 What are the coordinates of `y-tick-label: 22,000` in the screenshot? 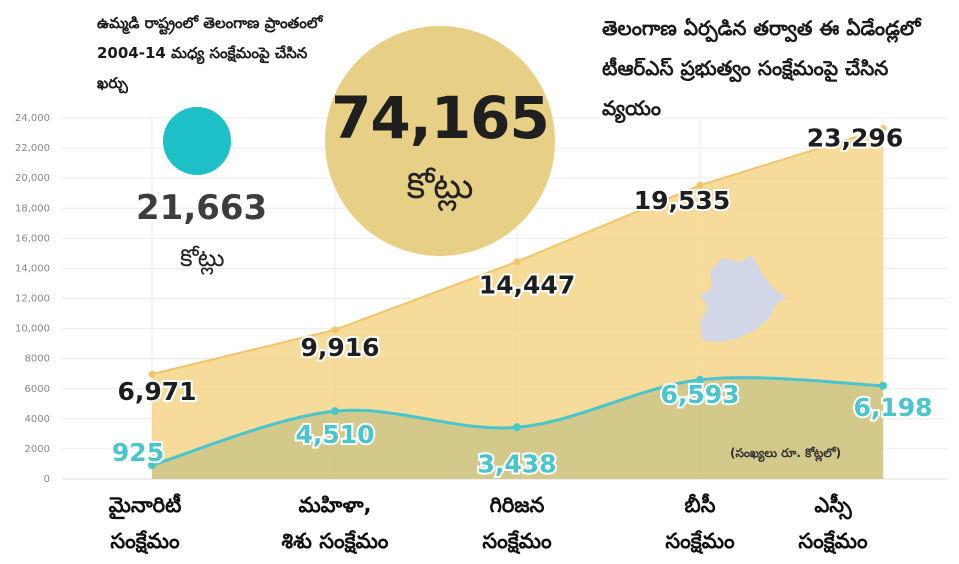 It's located at (32, 148).